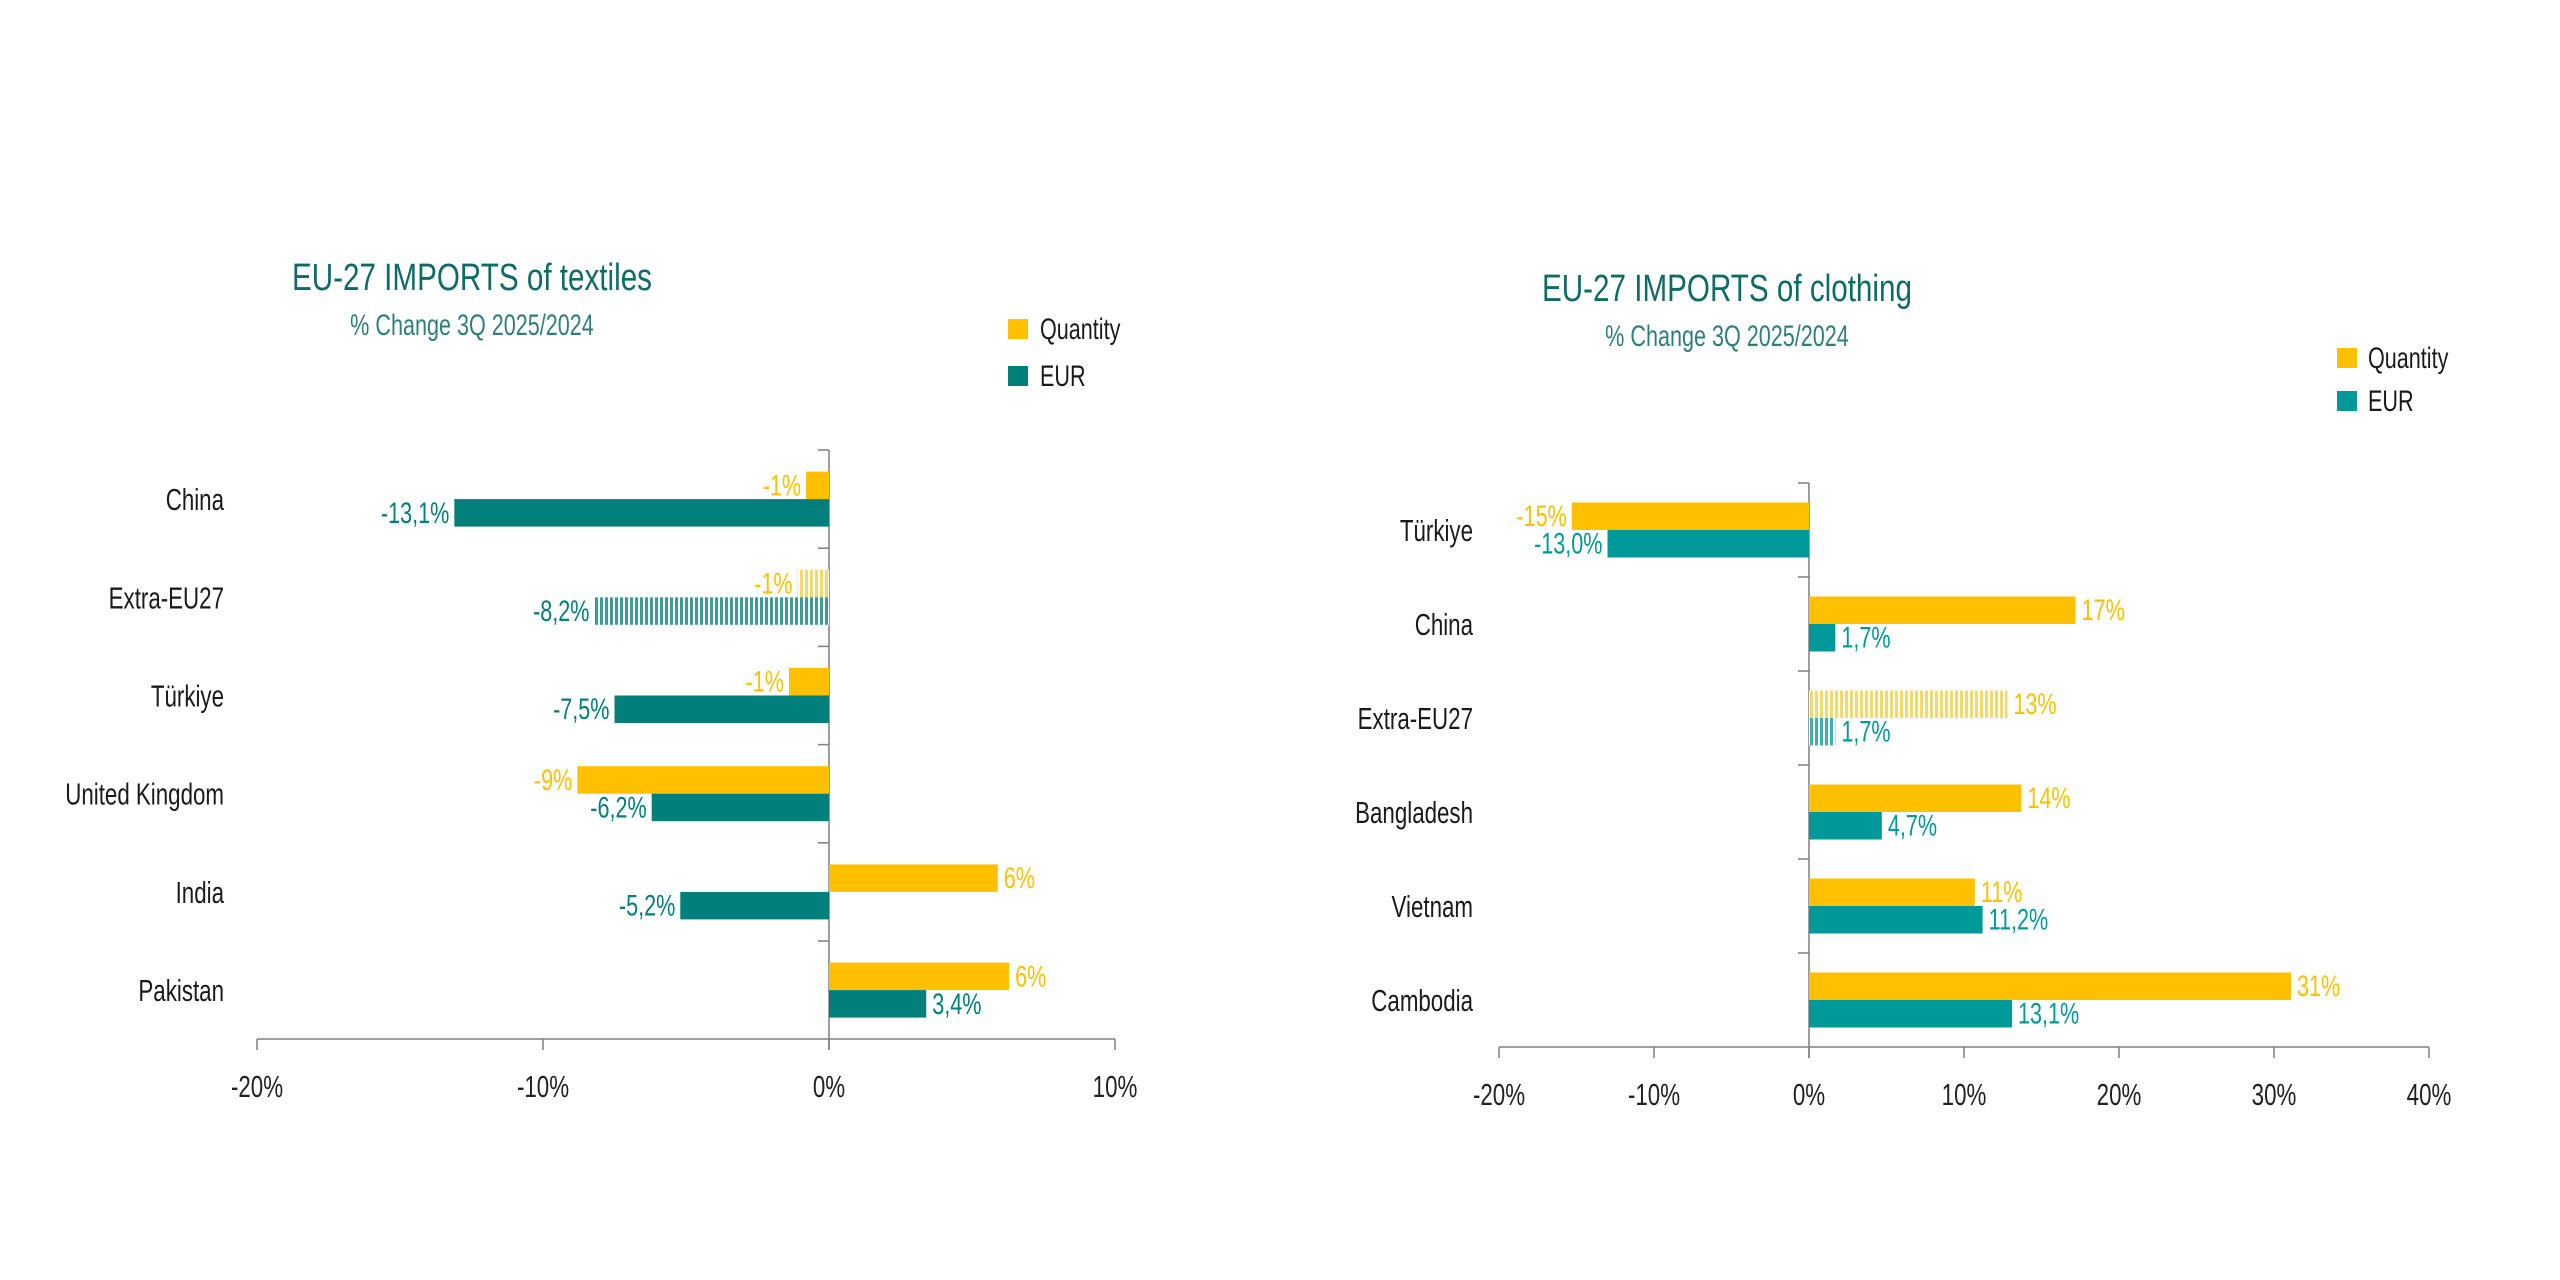 The image size is (2560, 1280). What do you see at coordinates (2274, 1094) in the screenshot?
I see `x-tick-label: 30%` at bounding box center [2274, 1094].